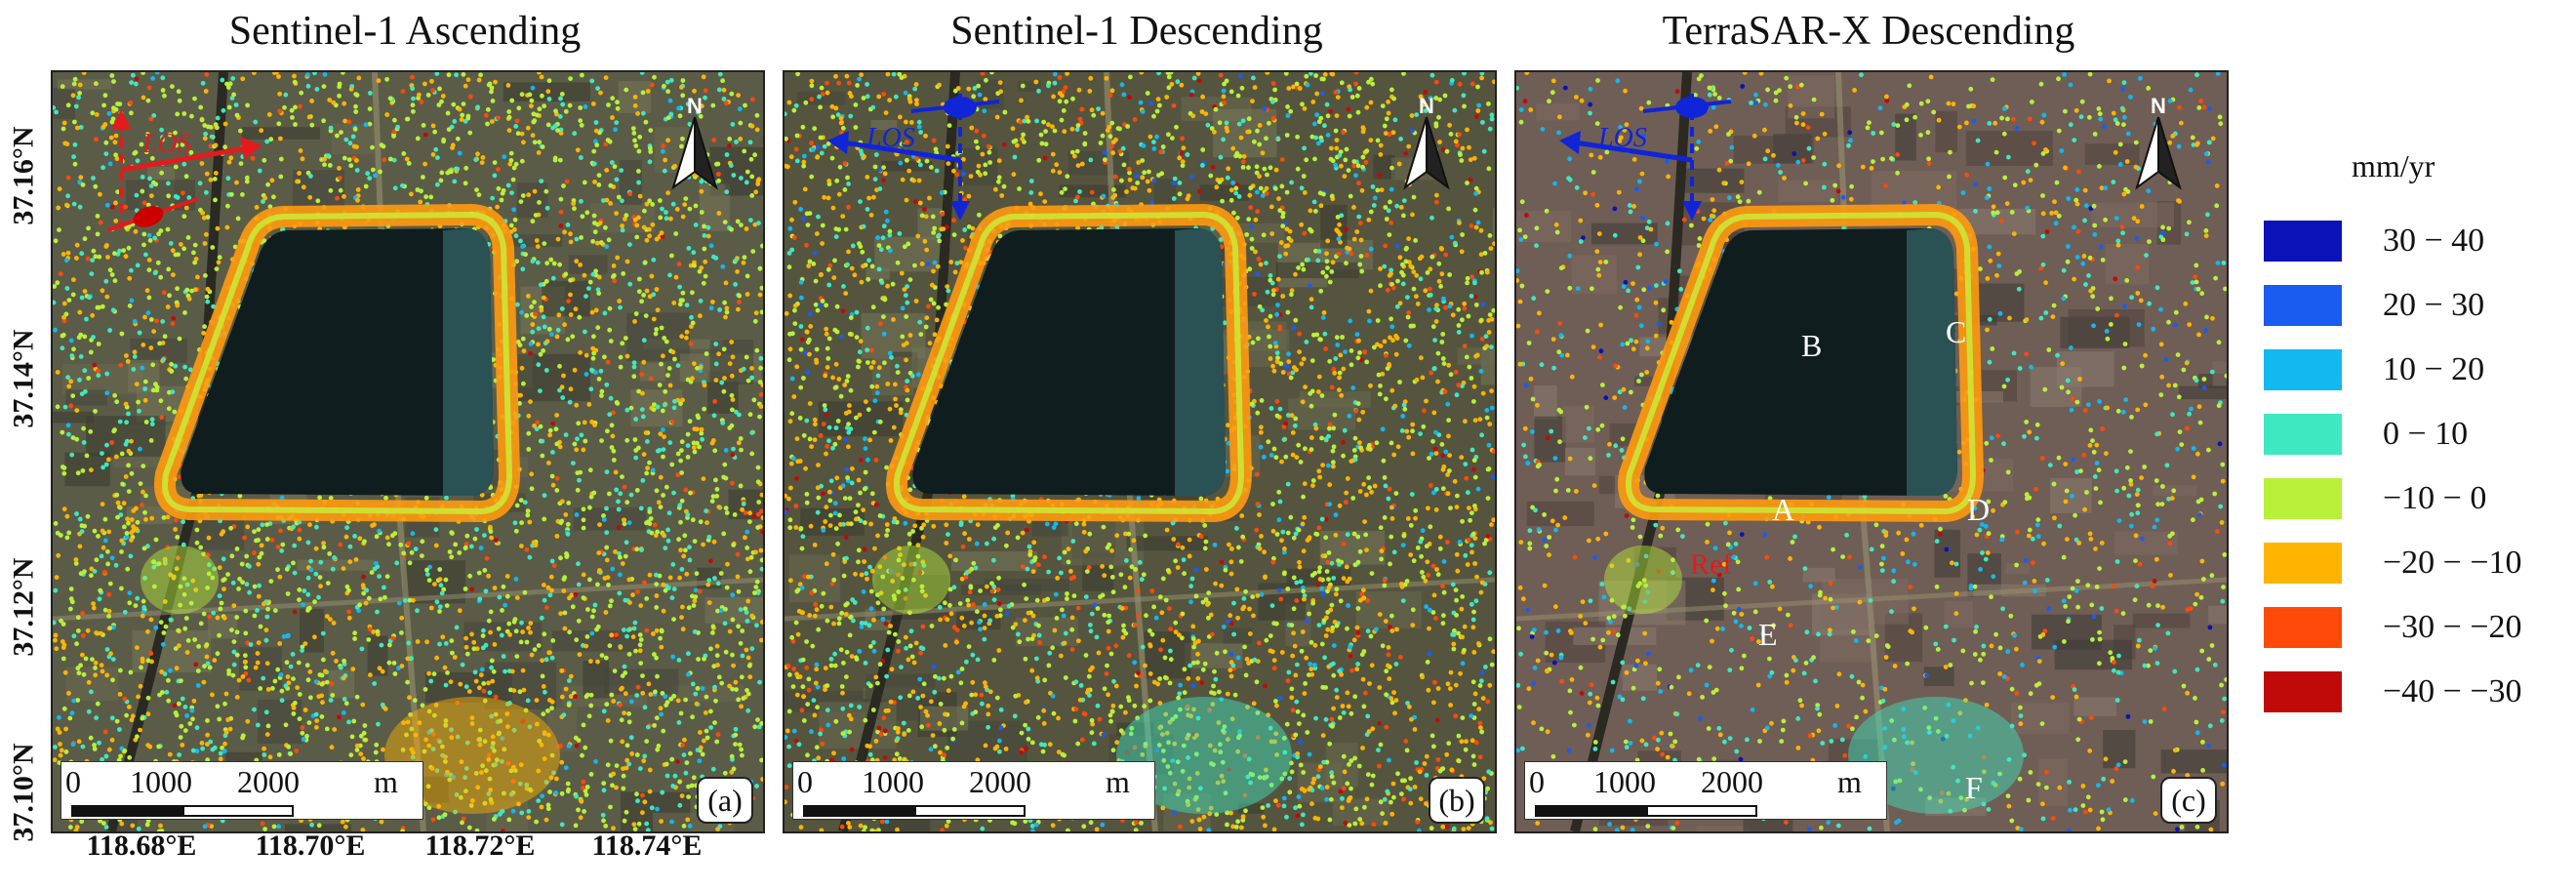 Image resolution: width=2576 pixels, height=890 pixels. I want to click on point-label-b: B, so click(1811, 346).